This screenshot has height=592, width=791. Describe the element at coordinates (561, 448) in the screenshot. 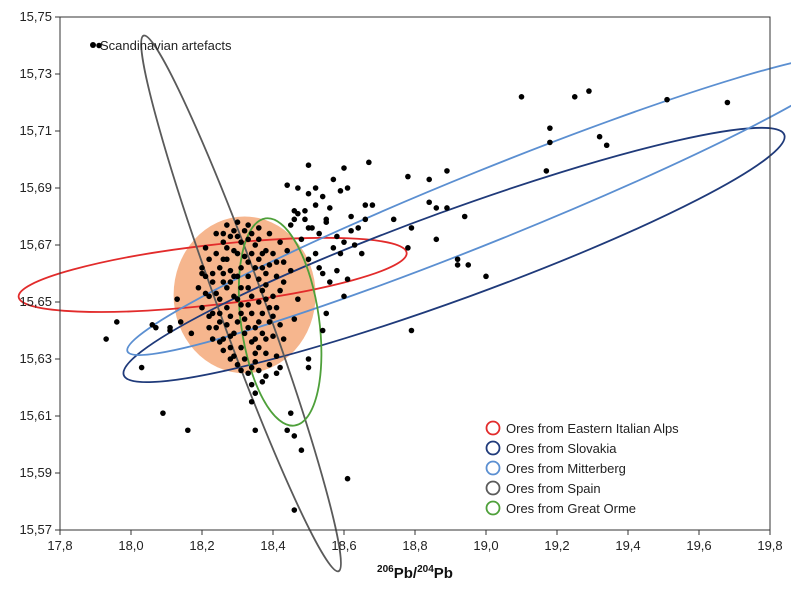

I see `legend-label-1: Ores from Slovakia` at that location.